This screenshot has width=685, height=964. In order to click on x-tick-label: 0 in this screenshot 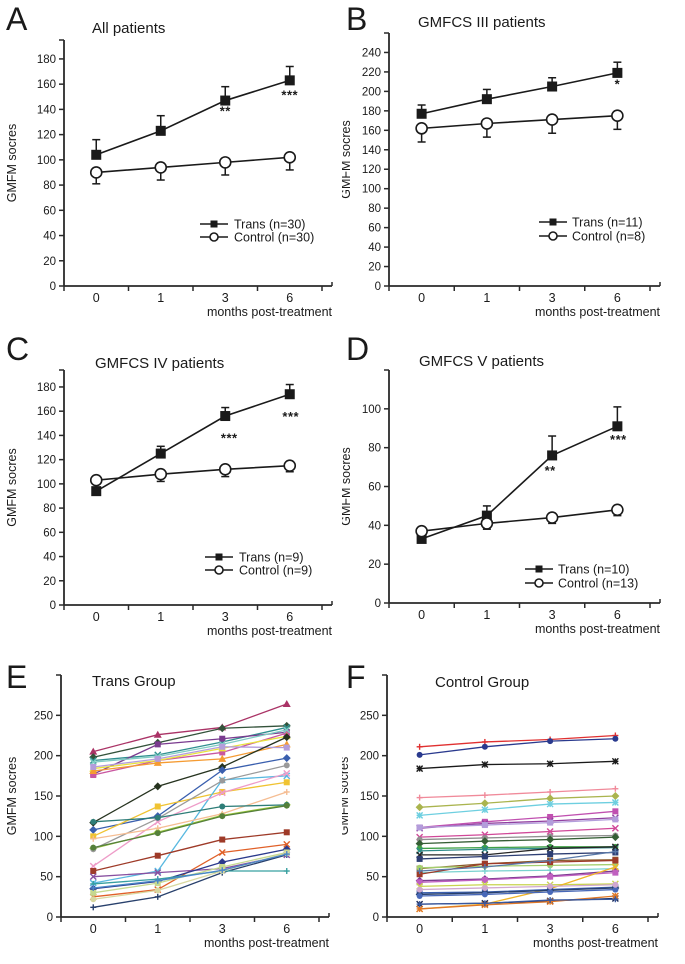, I will do `click(96, 617)`.